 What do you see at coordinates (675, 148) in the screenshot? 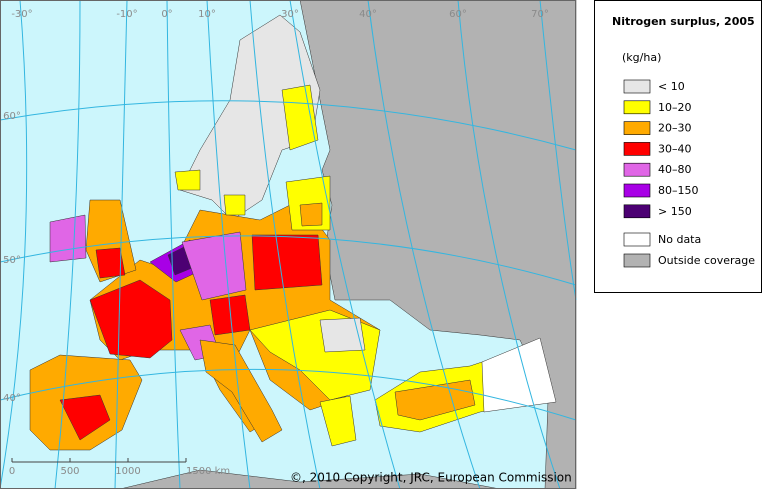
I see `legend-label: 30–40` at bounding box center [675, 148].